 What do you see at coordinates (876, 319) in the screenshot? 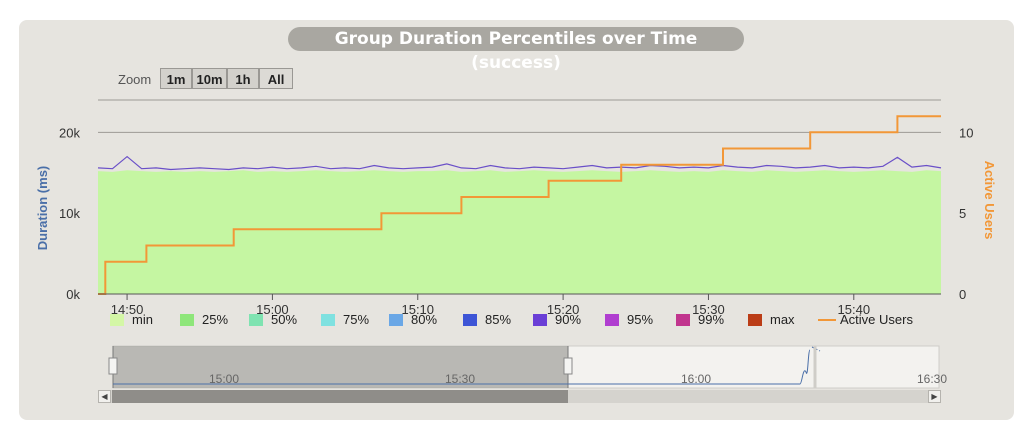
I see `legend-label: Active Users` at bounding box center [876, 319].